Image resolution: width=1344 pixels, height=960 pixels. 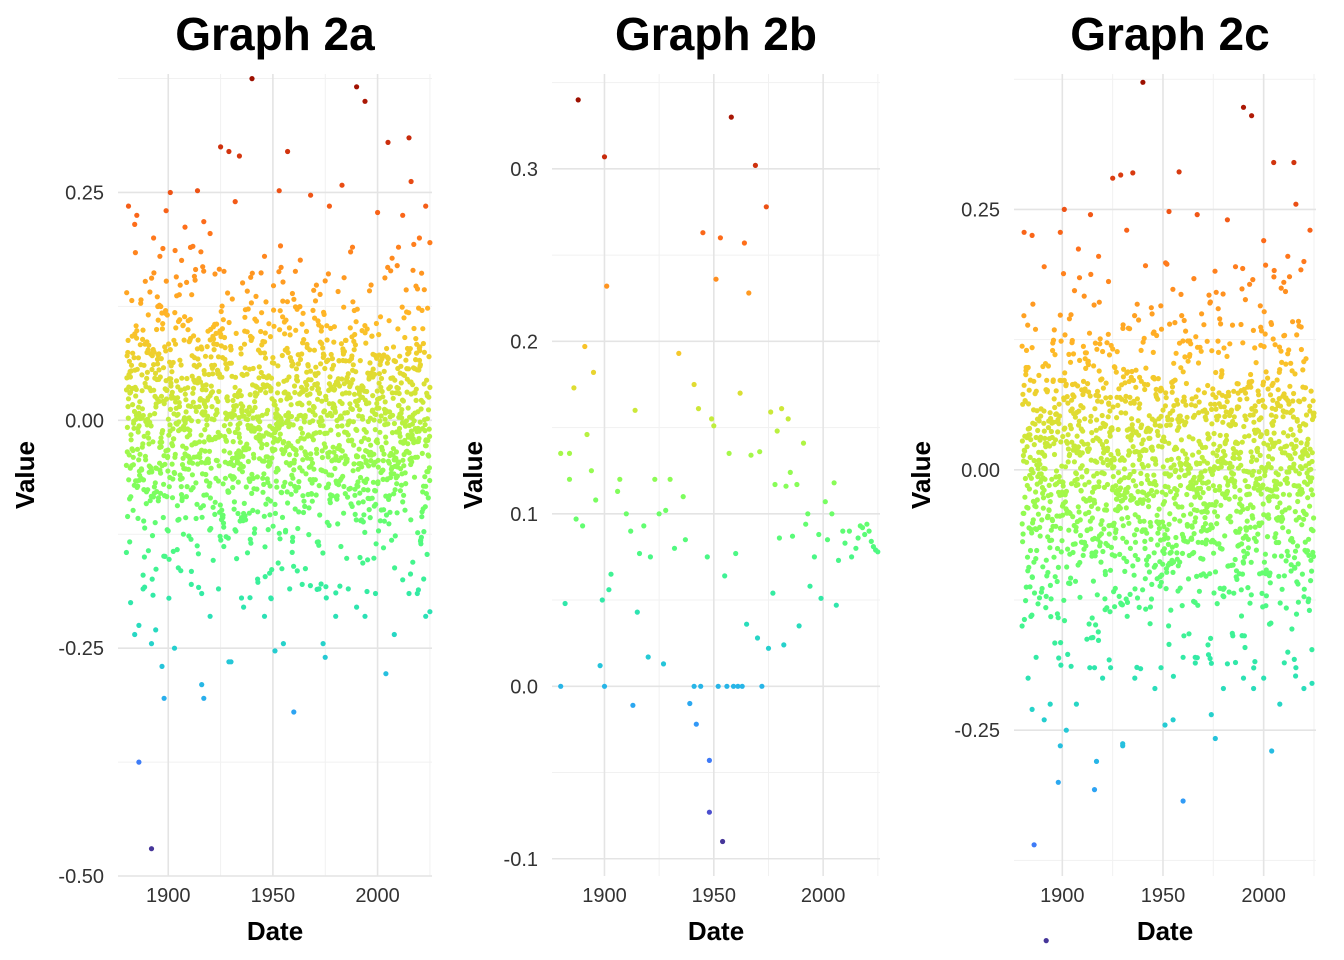 What do you see at coordinates (273, 896) in the screenshot?
I see `x-tick-label: 1950` at bounding box center [273, 896].